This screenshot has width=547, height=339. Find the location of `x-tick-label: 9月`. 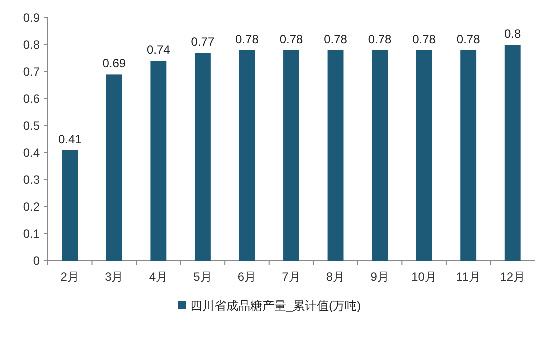

x-tick-label: 9月 is located at coordinates (380, 277).